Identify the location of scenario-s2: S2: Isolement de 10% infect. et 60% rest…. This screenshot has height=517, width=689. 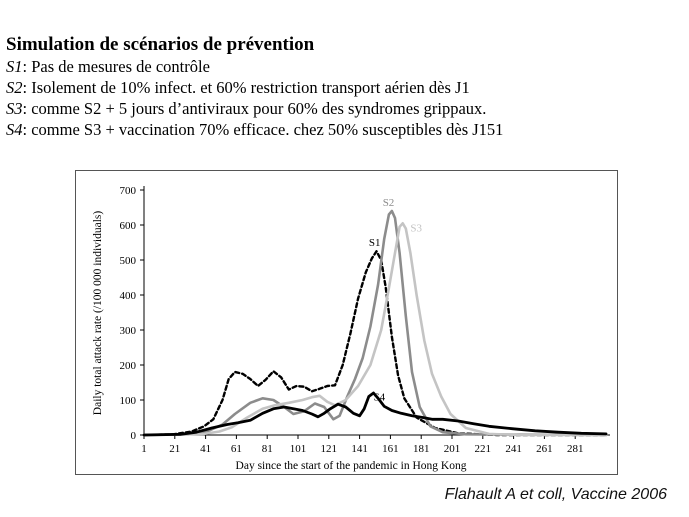
(344, 87).